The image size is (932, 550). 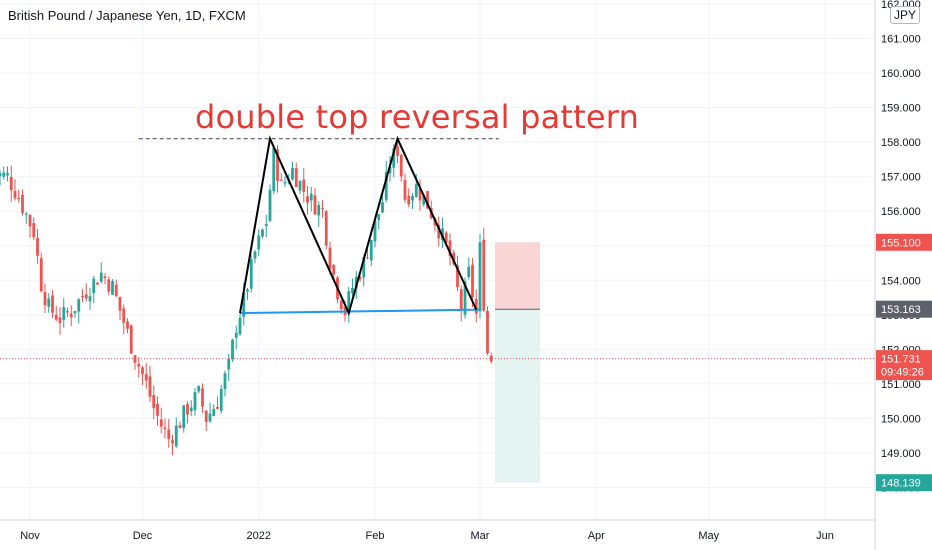 I want to click on double-top-zigzag, so click(x=358, y=226).